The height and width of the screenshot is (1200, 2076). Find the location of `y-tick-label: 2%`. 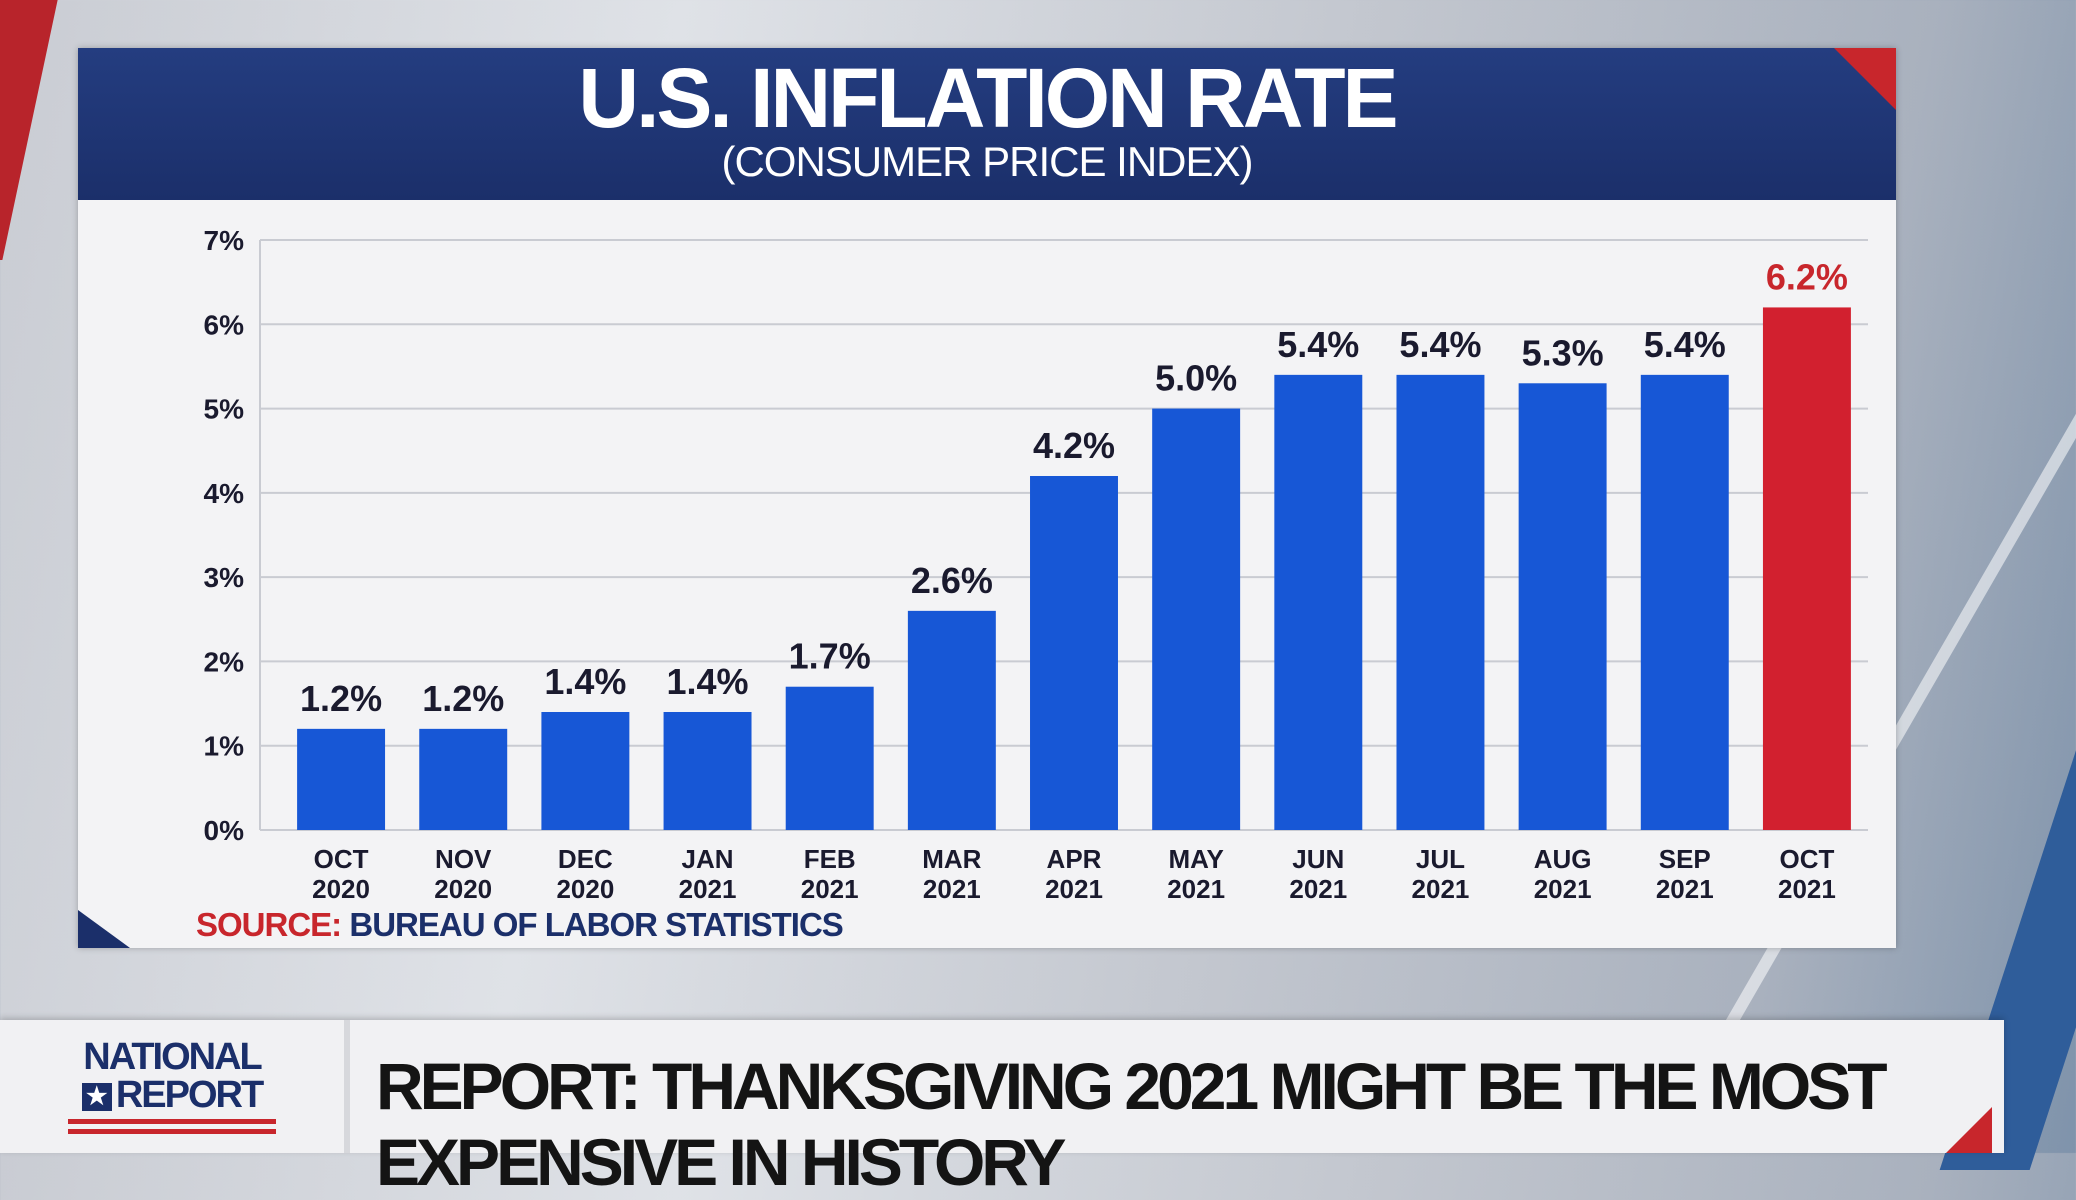

y-tick-label: 2% is located at coordinates (224, 661).